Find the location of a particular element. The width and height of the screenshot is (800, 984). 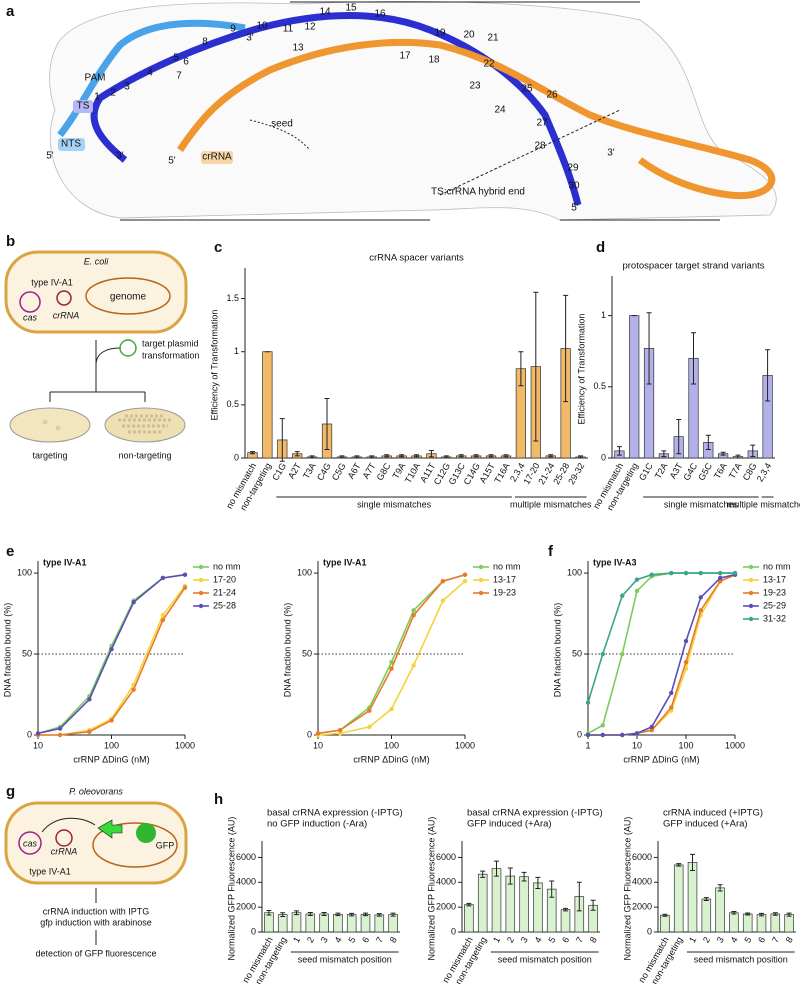

structure-label: seed is located at coordinates (282, 124).